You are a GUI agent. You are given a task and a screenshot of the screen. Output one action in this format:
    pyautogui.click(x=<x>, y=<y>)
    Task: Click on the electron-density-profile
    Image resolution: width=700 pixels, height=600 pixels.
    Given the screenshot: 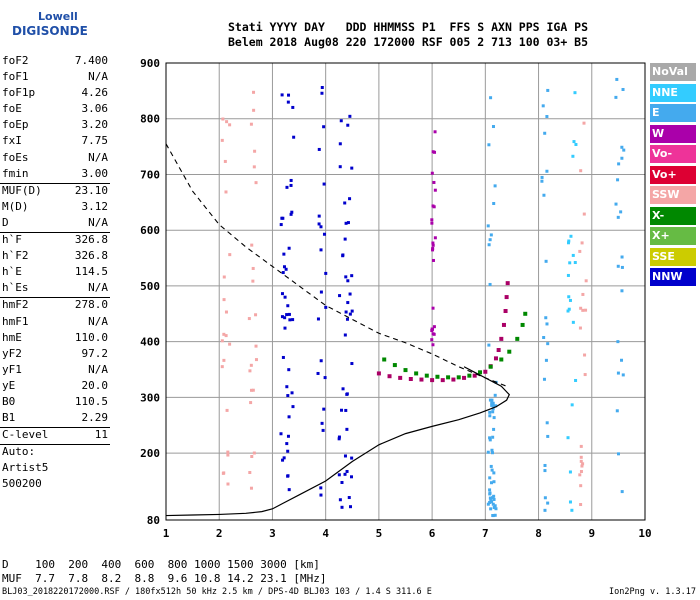 What is the action you would take?
    pyautogui.click(x=338, y=441)
    